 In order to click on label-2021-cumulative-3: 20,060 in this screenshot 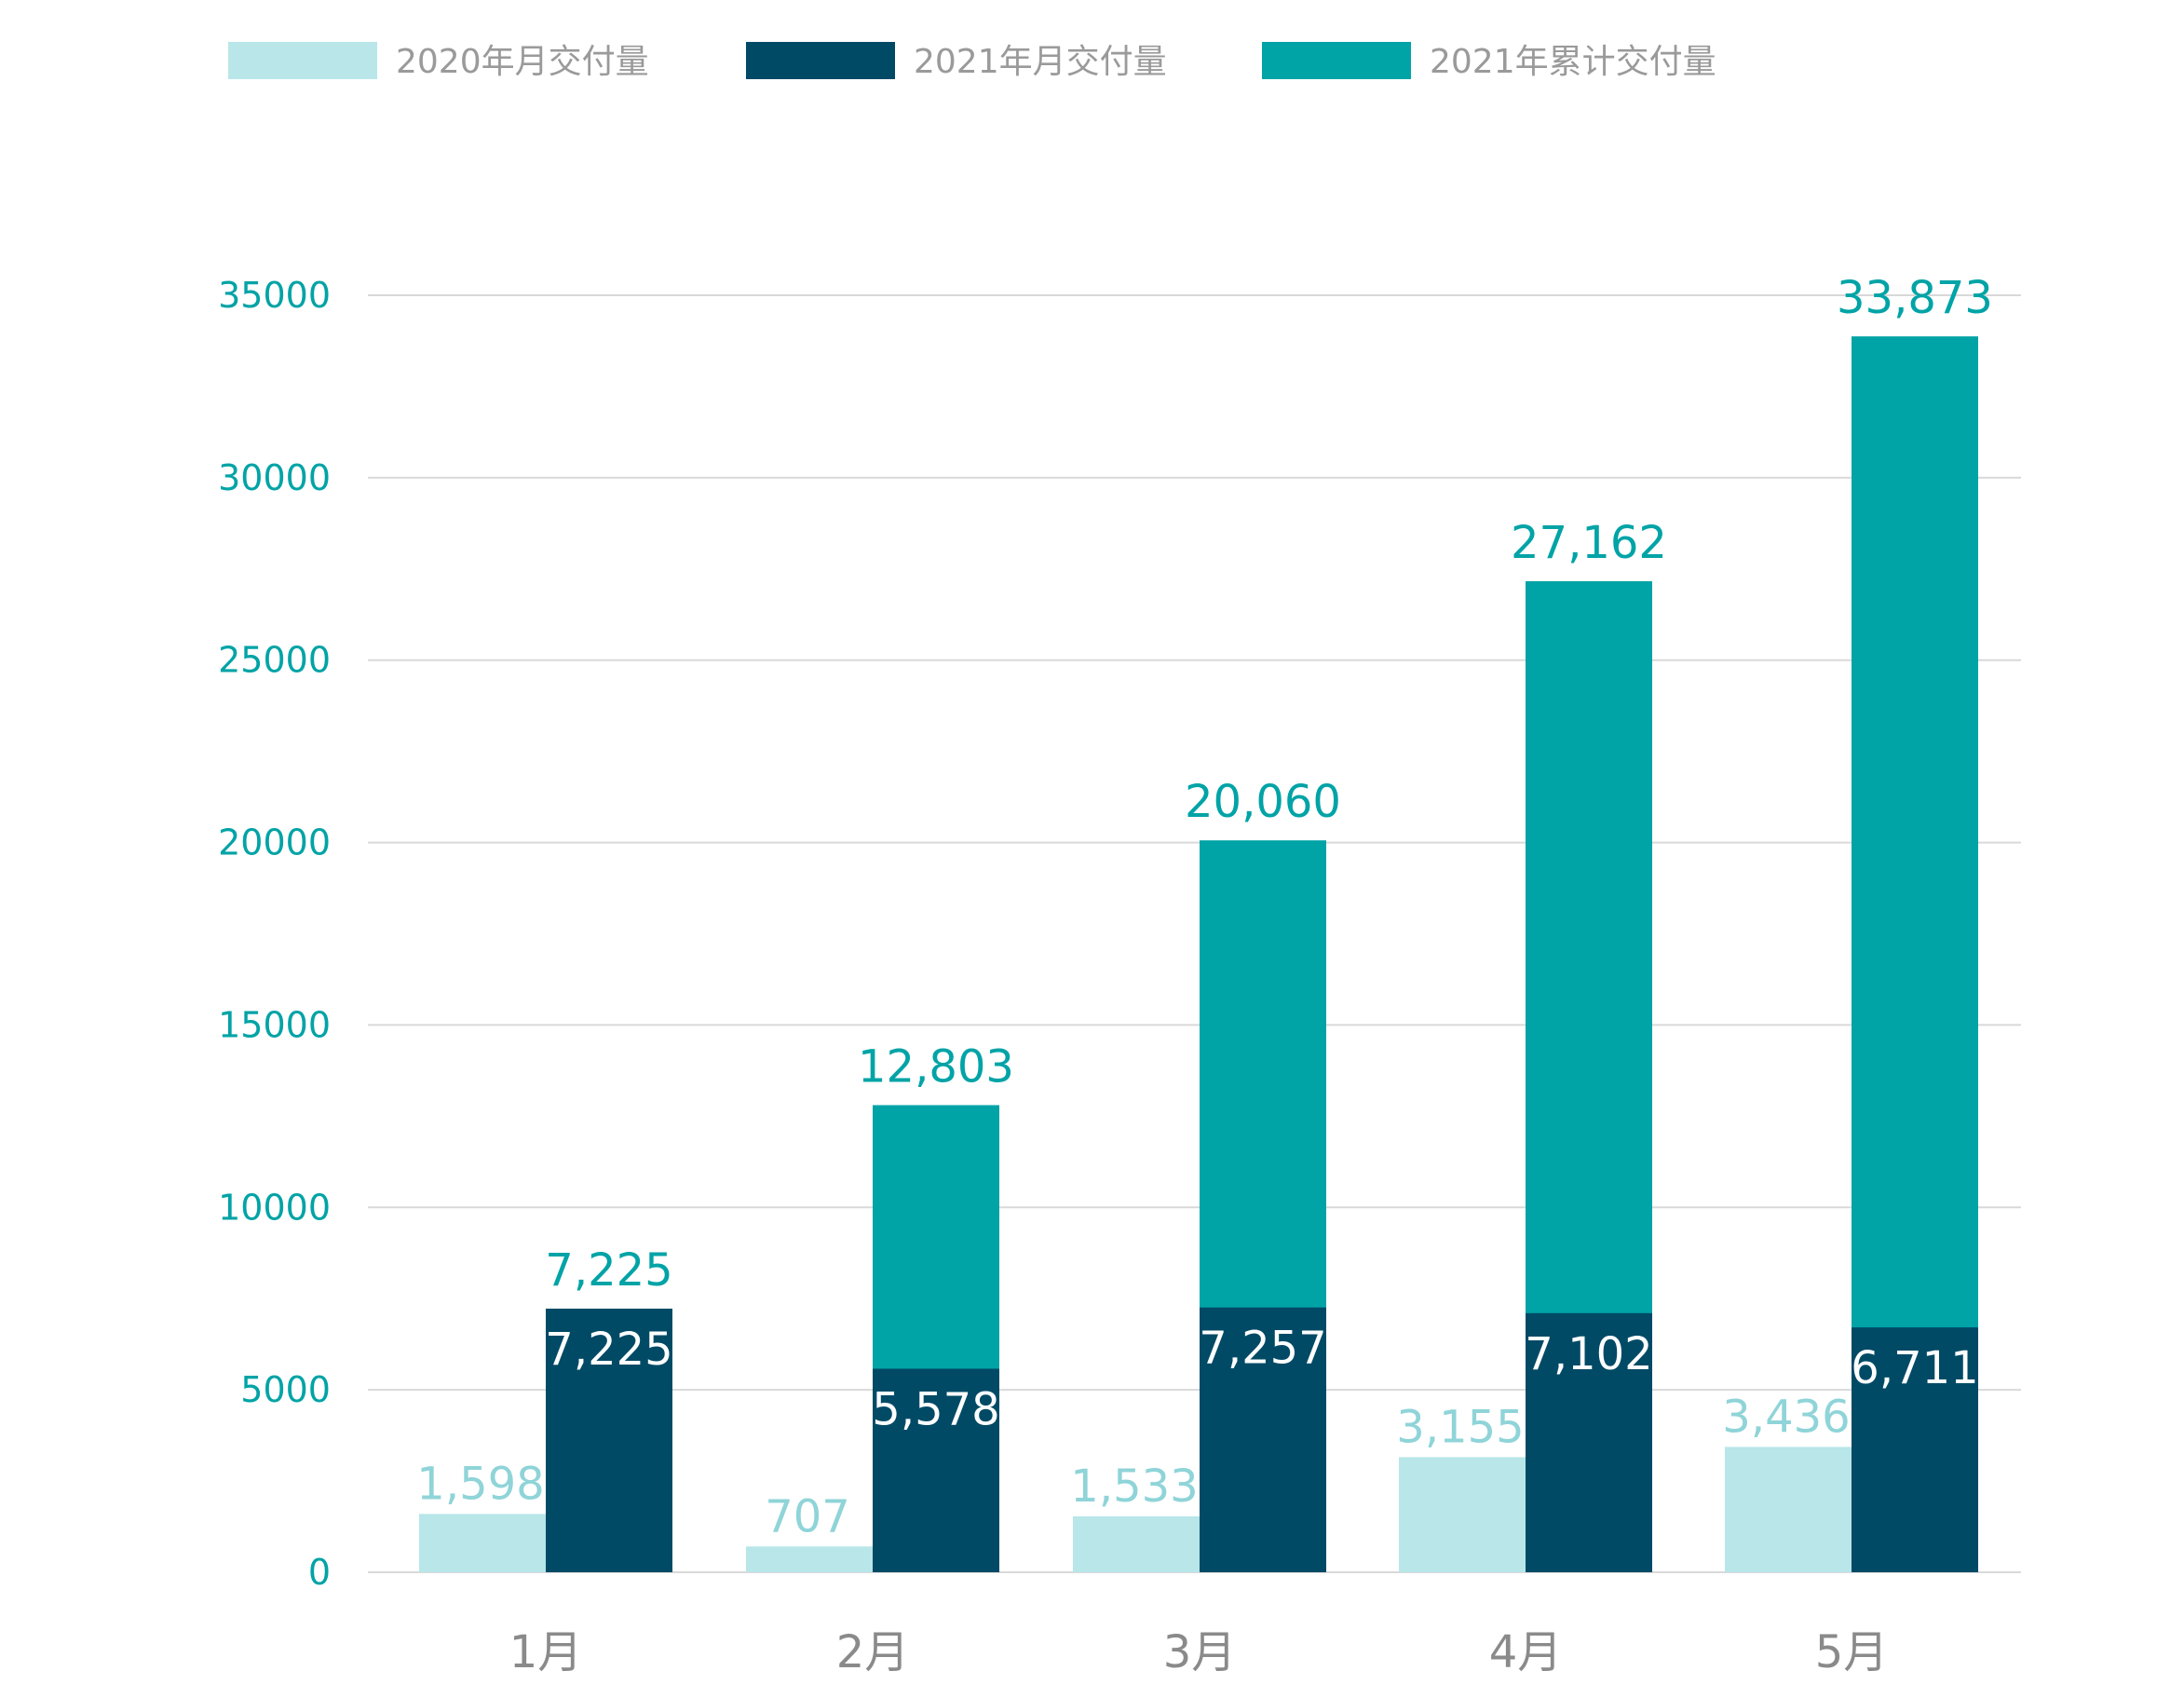, I will do `click(1263, 802)`.